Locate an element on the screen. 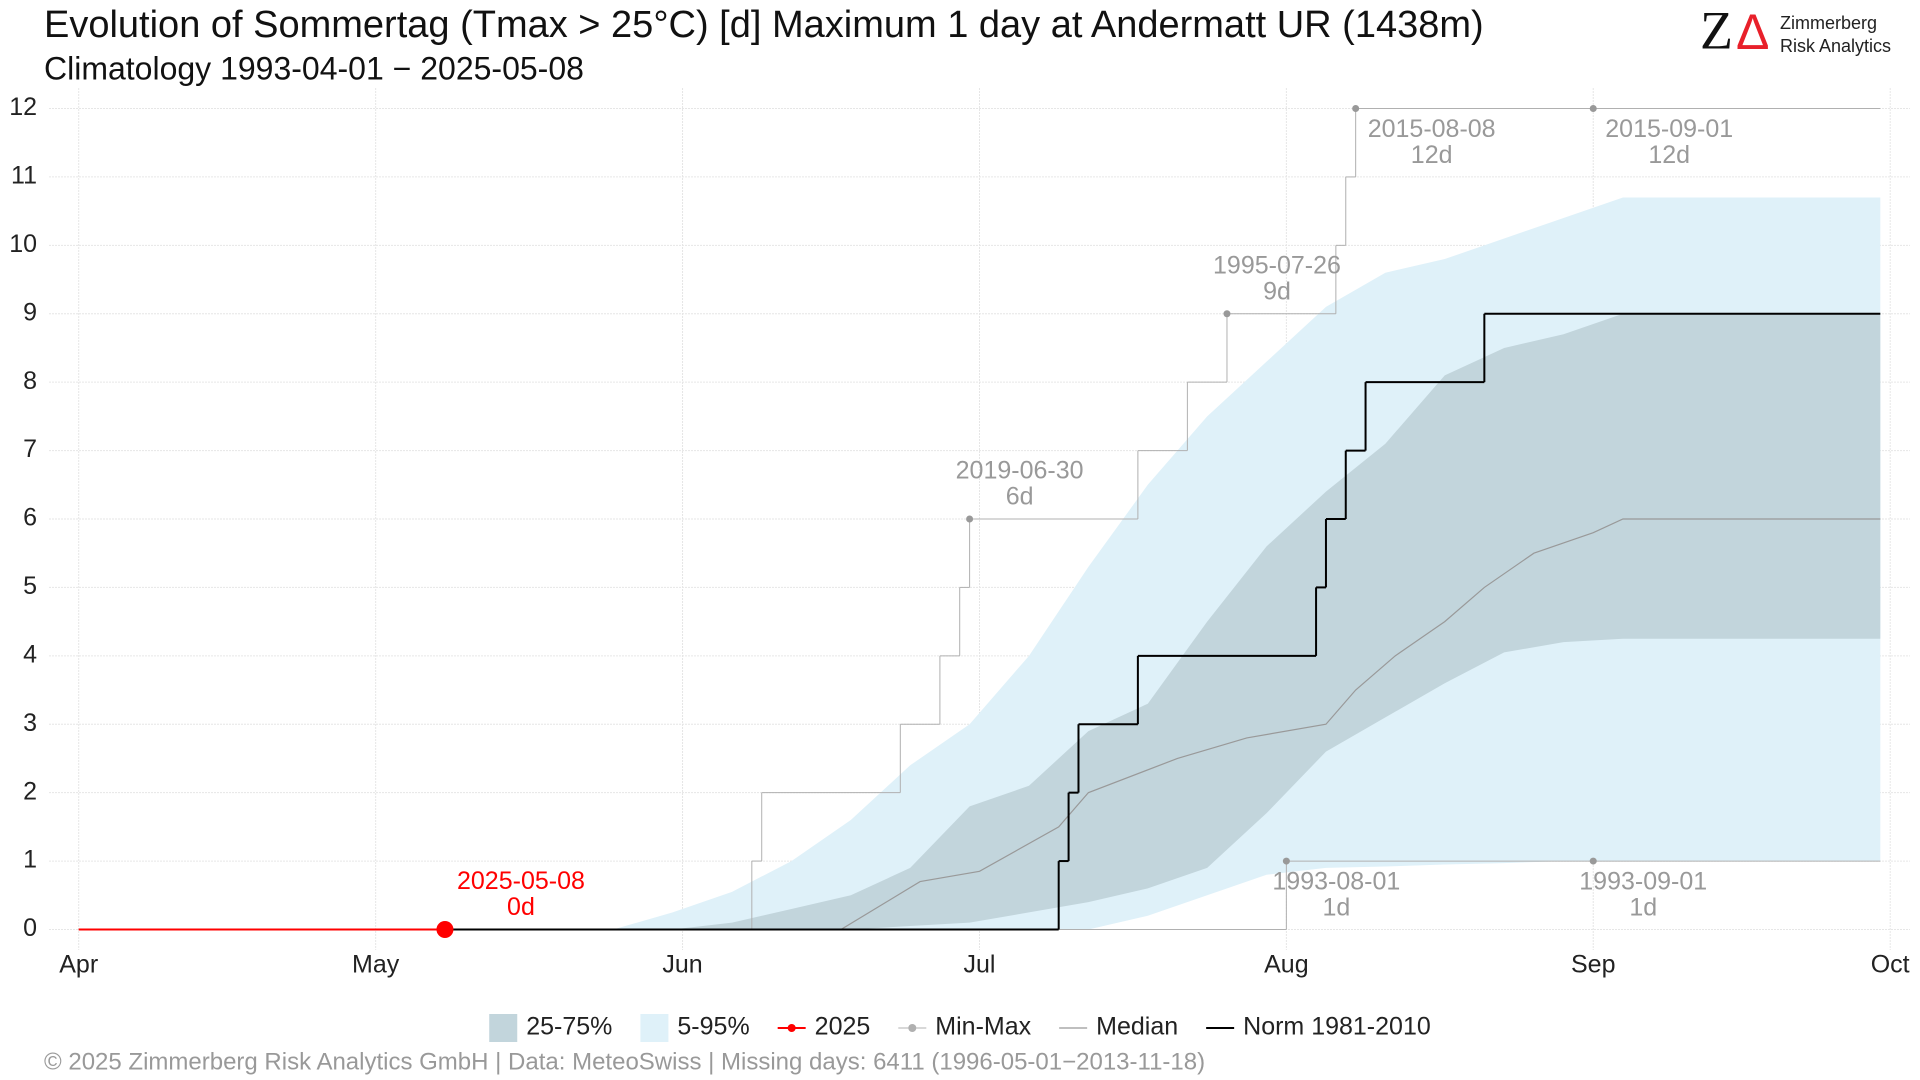 The image size is (1920, 1080). legend-label: 2025 is located at coordinates (843, 1027).